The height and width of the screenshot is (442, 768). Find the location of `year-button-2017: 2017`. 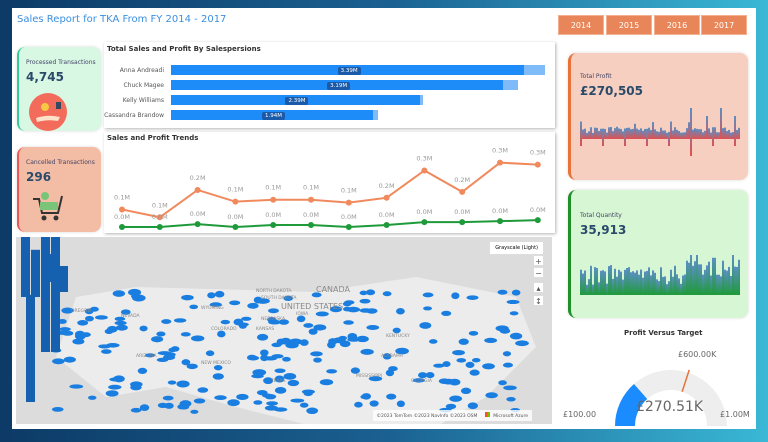

year-button-2017: 2017 is located at coordinates (724, 25).